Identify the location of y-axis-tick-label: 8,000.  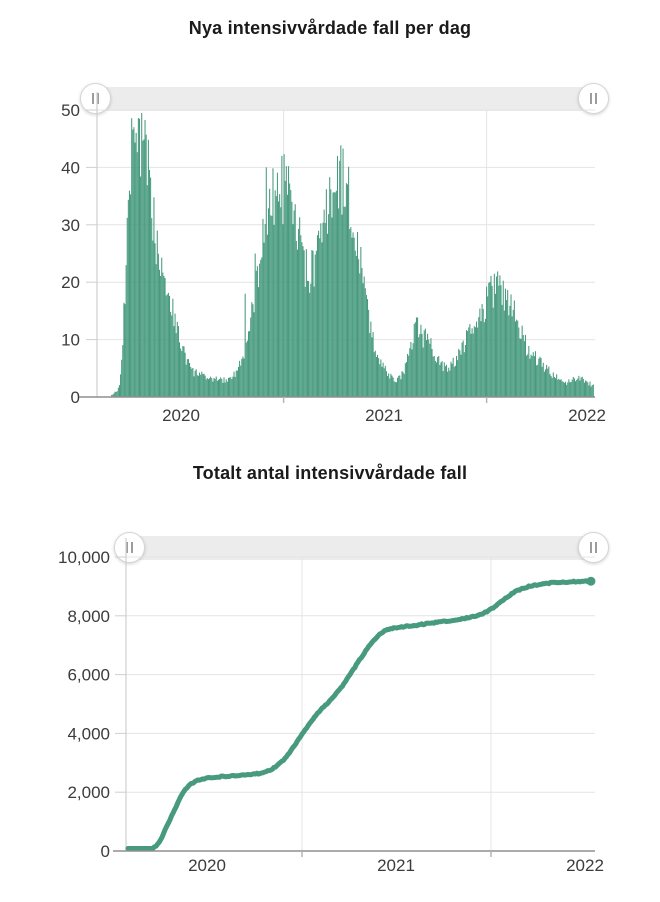
(88, 616).